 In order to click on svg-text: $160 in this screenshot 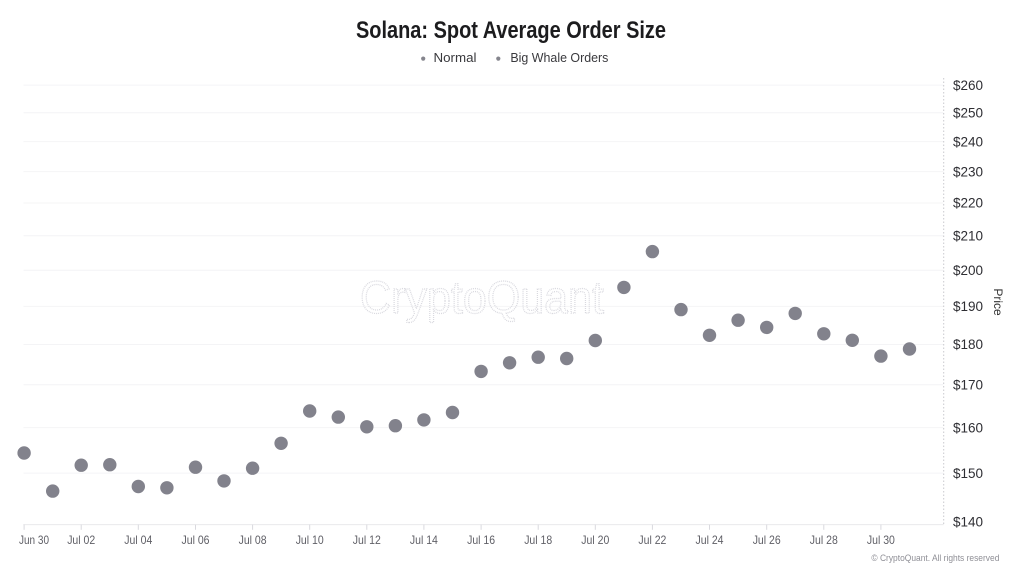, I will do `click(968, 427)`.